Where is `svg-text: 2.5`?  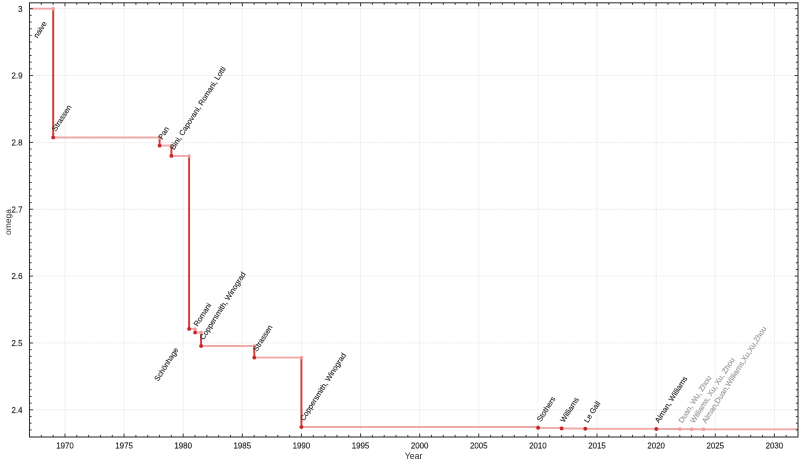
svg-text: 2.5 is located at coordinates (18, 343).